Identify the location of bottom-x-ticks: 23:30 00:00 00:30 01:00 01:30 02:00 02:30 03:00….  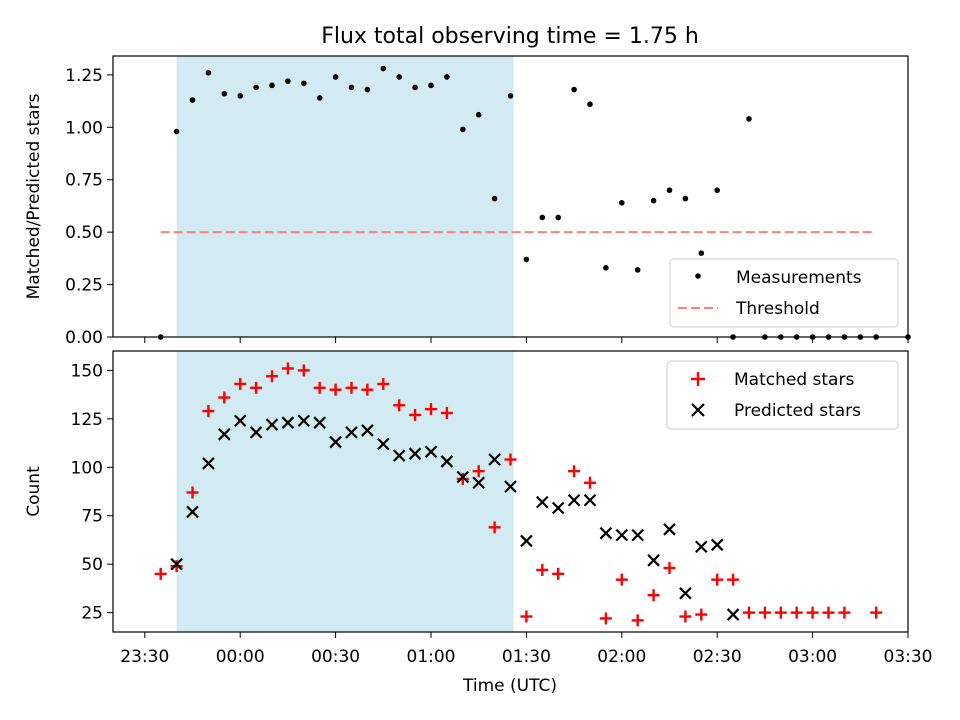
(526, 649).